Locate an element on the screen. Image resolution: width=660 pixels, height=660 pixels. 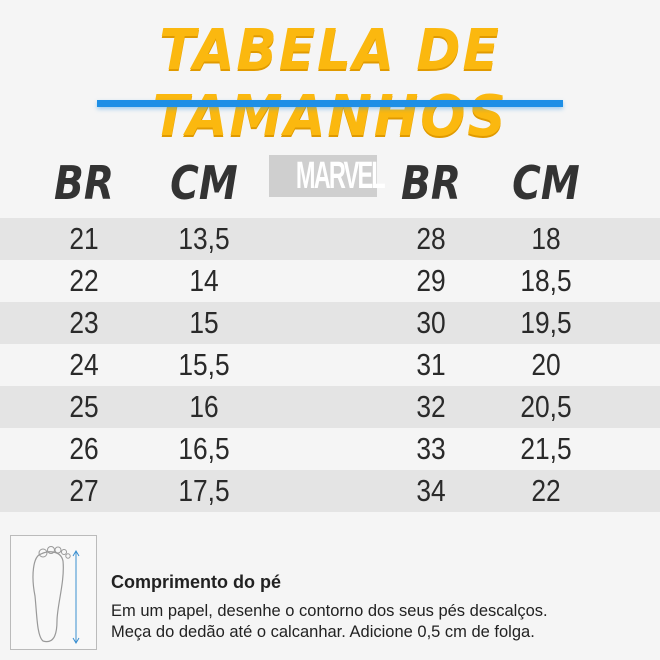
br-size-cell: 32 is located at coordinates (431, 406).